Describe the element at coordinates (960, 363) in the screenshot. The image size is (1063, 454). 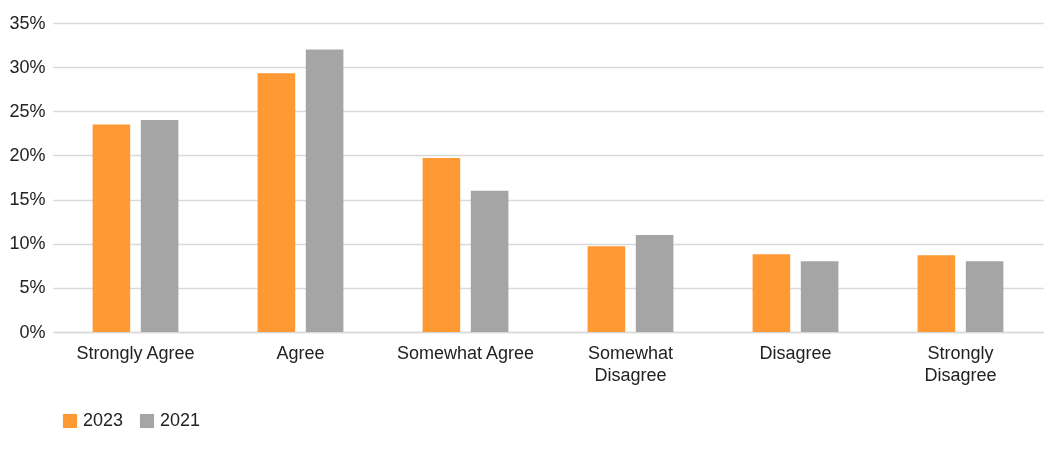
I see `x-tick-label: Strongly Disagree` at that location.